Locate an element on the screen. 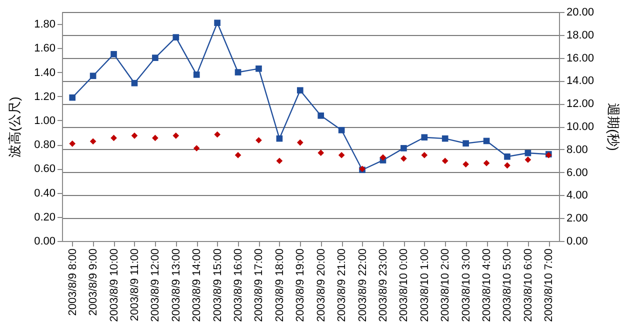 The width and height of the screenshot is (640, 325). x-tick-label: 2003/8/10 5:00 is located at coordinates (508, 285).